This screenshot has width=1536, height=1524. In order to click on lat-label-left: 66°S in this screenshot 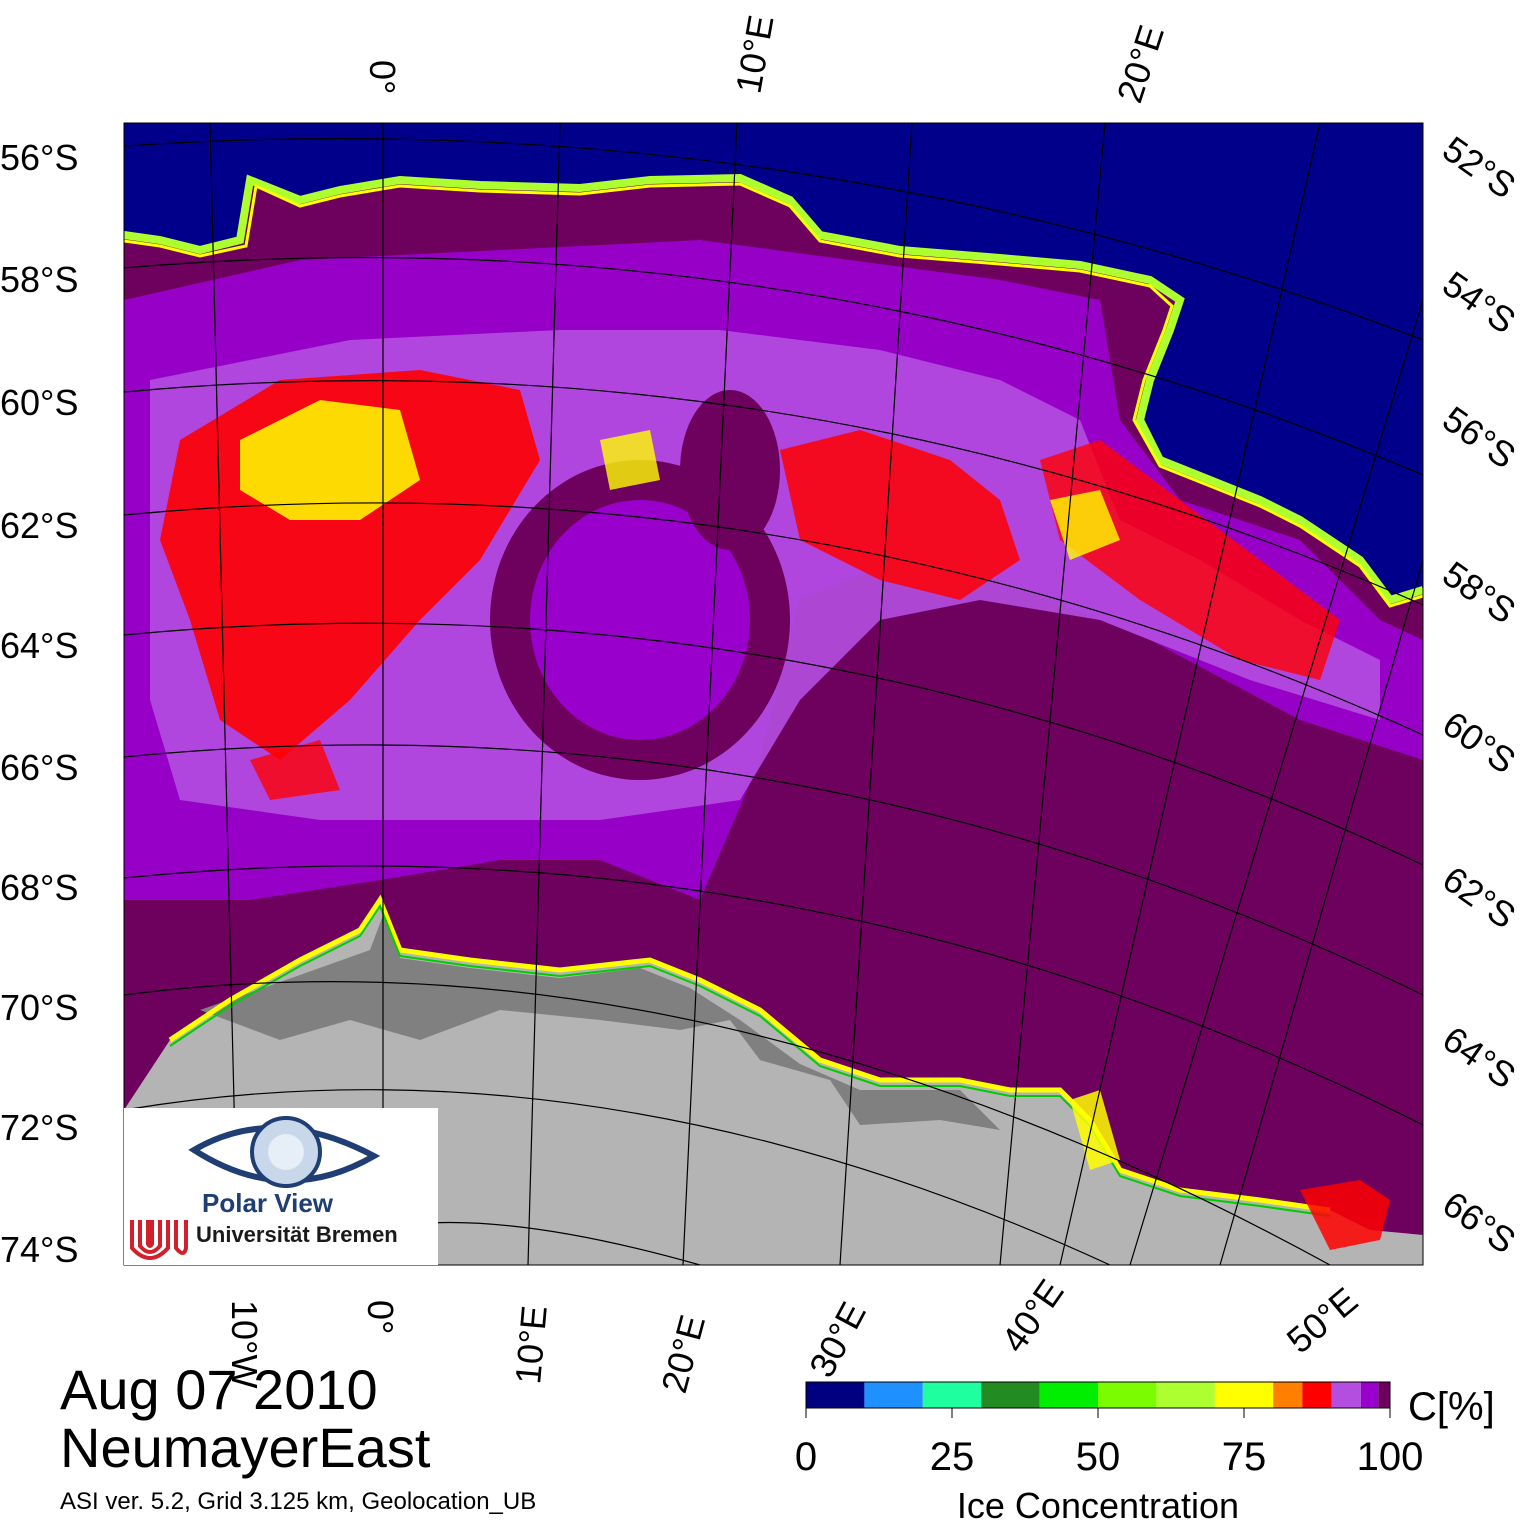, I will do `click(39, 767)`.